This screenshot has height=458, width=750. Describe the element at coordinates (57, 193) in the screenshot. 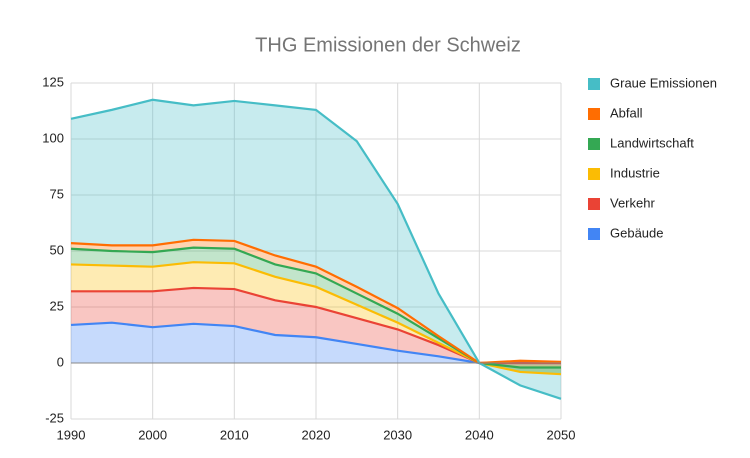

I see `y-tick-label: 75` at that location.